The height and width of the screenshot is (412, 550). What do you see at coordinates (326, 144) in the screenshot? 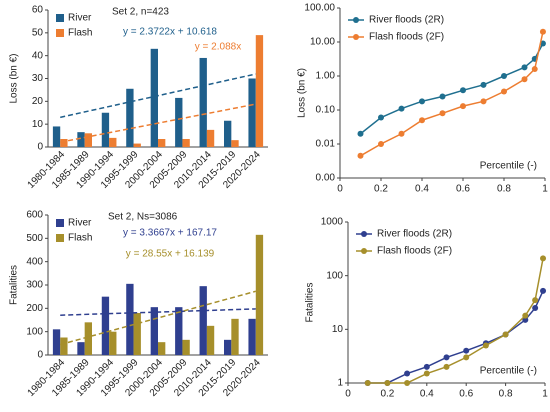
I see `y-tick-label: 0.01` at bounding box center [326, 144].